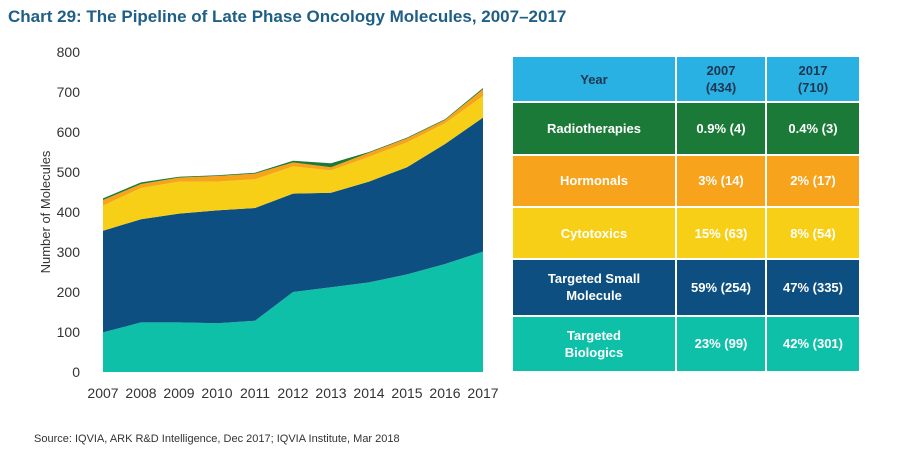 The image size is (912, 456). Describe the element at coordinates (69, 132) in the screenshot. I see `y-tick-label: 600` at that location.